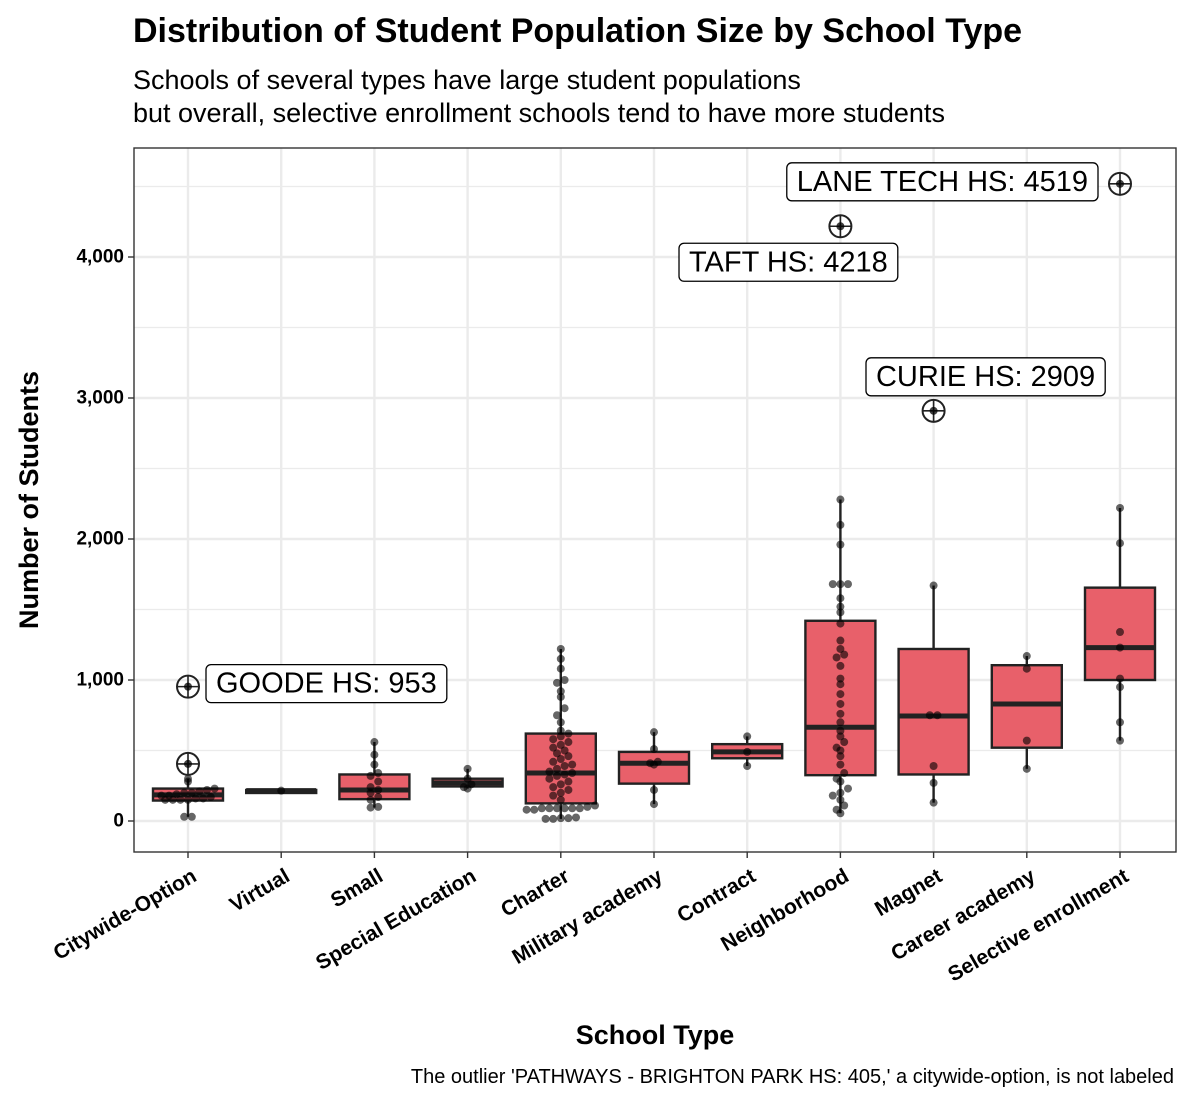 The image size is (1192, 1108). Describe the element at coordinates (587, 916) in the screenshot. I see `x-tick-label: Military academy` at that location.